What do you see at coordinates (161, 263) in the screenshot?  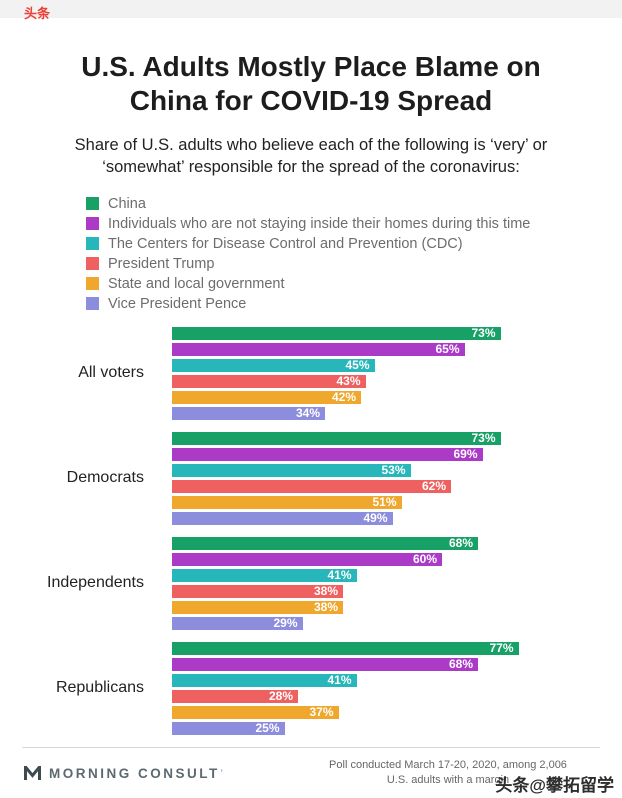 I see `legend-label: President Trump` at bounding box center [161, 263].